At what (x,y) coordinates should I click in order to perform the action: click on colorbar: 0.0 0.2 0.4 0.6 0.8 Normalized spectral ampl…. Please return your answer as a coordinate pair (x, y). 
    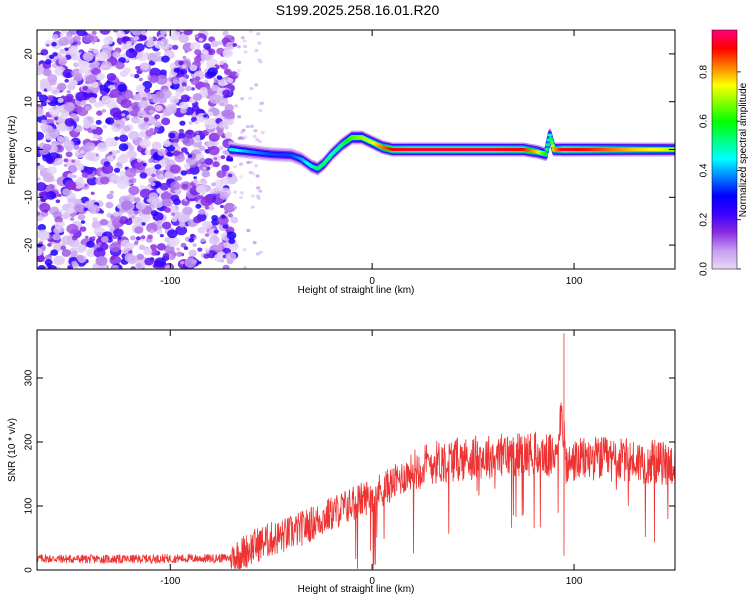
    Looking at the image, I should click on (724, 152).